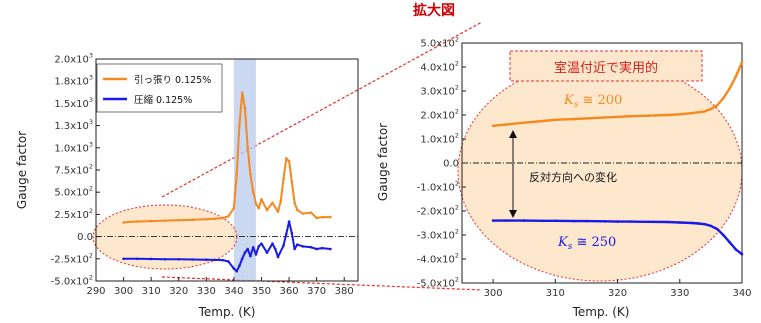 This screenshot has height=323, width=761. What do you see at coordinates (438, 211) in the screenshot?
I see `zoom-y-tick-label: -2.0x10²` at bounding box center [438, 211].